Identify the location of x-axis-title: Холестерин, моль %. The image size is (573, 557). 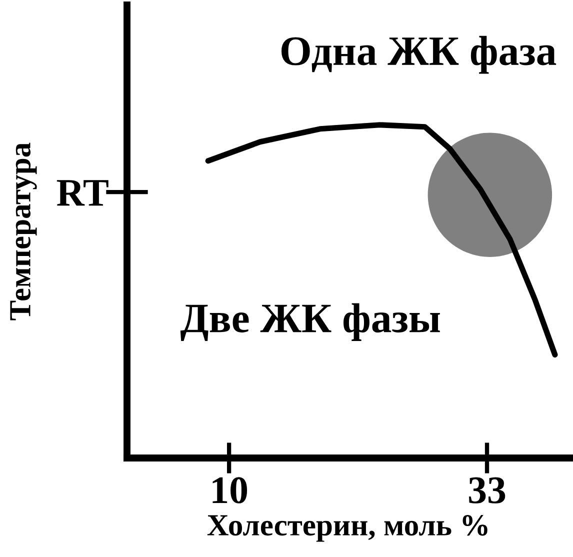
(347, 528).